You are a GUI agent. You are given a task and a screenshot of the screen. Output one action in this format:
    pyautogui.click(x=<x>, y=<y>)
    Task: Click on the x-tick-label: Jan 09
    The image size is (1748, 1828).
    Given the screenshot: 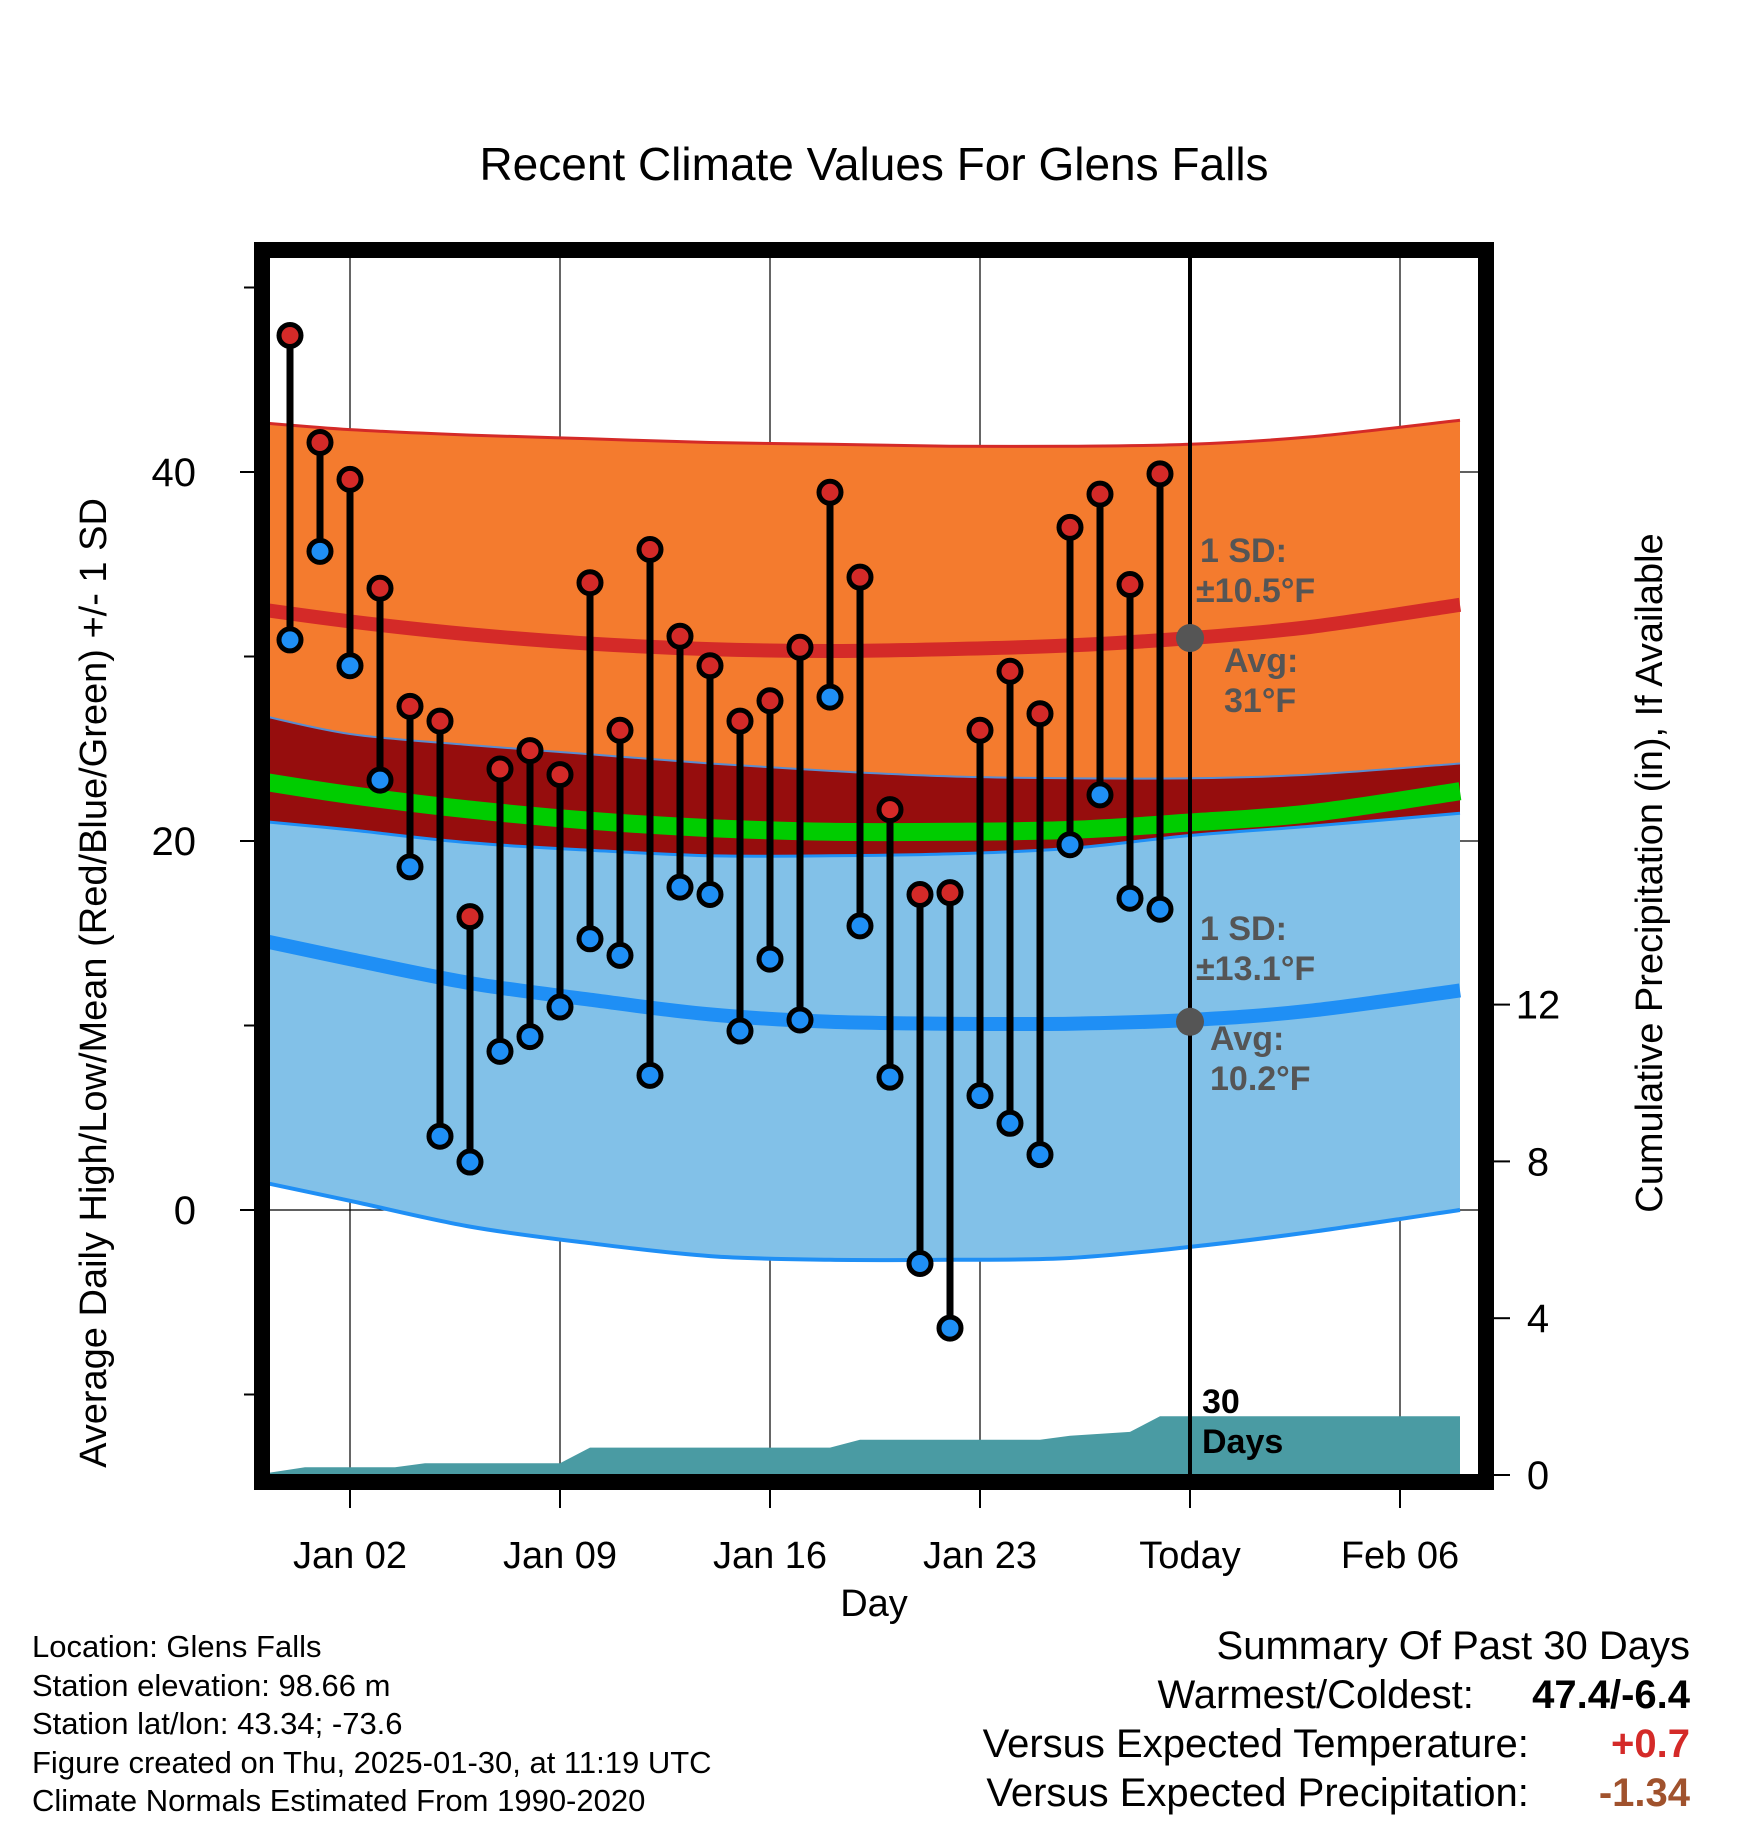 What is the action you would take?
    pyautogui.click(x=560, y=1556)
    